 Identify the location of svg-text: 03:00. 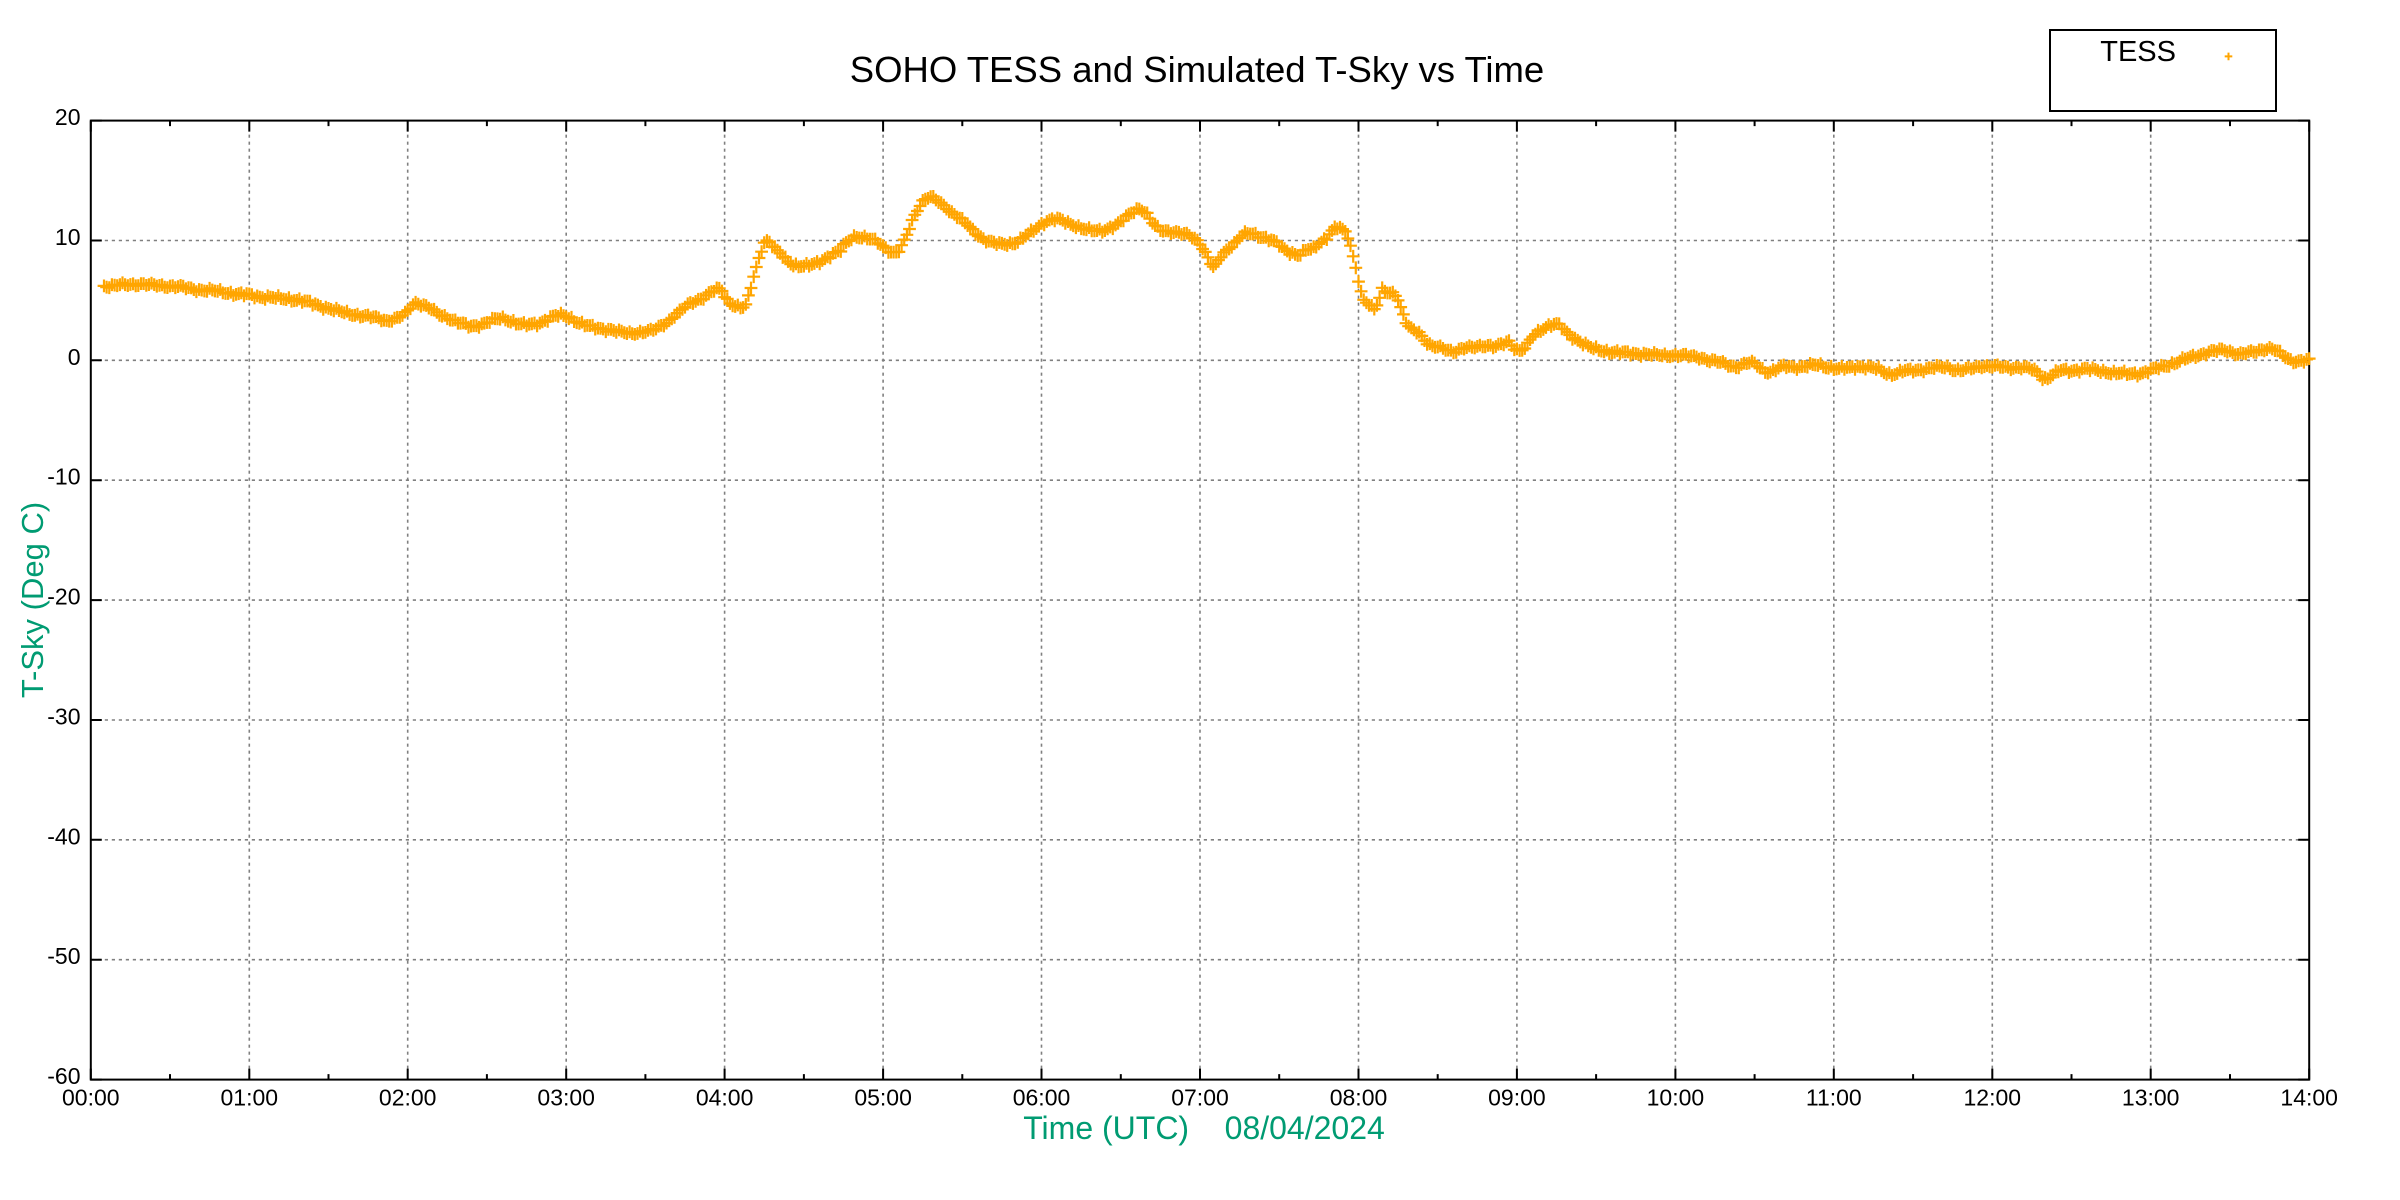
(566, 1098).